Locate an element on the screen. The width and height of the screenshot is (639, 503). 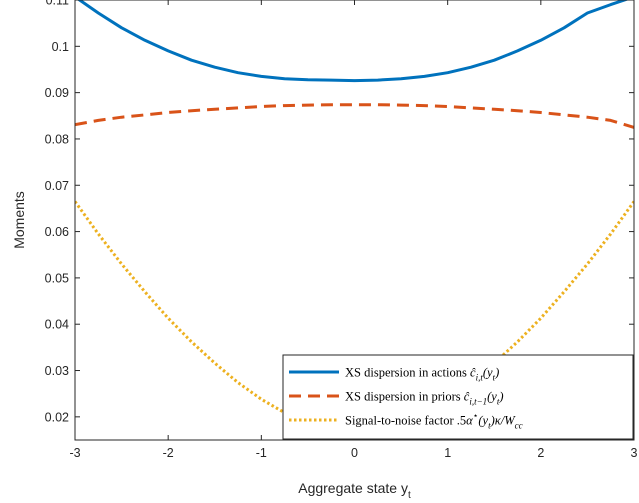
legend-label-3: Signal-to-noise factor .5α⋆(yt)κ/Wcc is located at coordinates (434, 421).